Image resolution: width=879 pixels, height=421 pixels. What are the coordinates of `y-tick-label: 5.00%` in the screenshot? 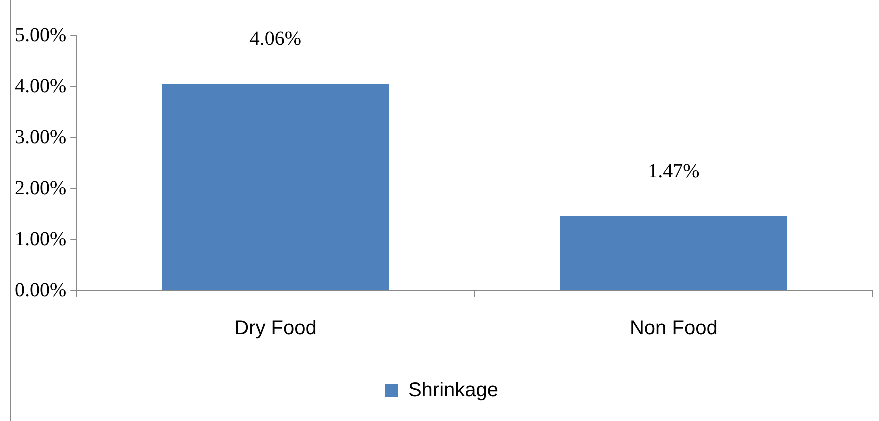 It's located at (40, 35).